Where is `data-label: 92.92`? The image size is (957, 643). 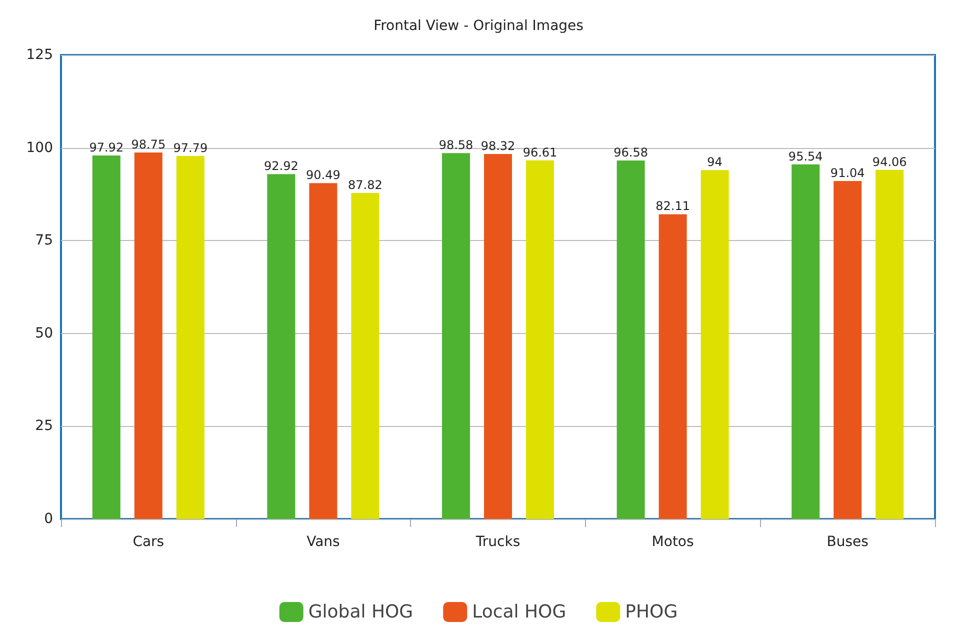 data-label: 92.92 is located at coordinates (281, 166).